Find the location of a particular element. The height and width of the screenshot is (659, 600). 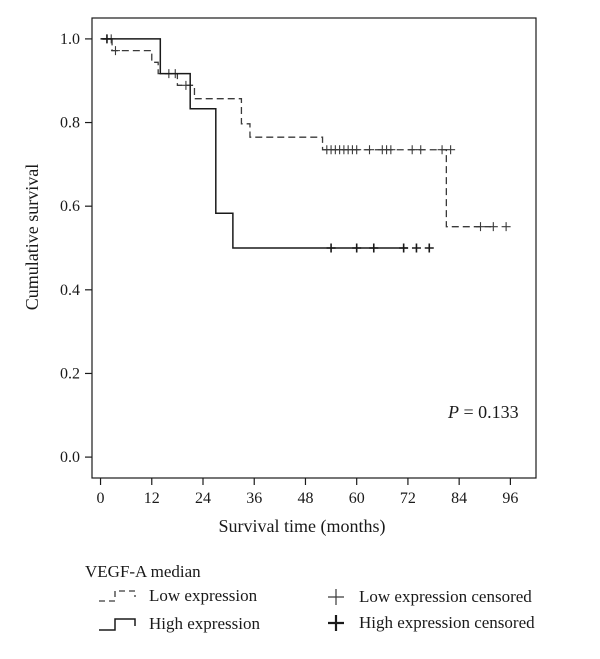

legend-item-high-expression: High expression is located at coordinates (178, 624).